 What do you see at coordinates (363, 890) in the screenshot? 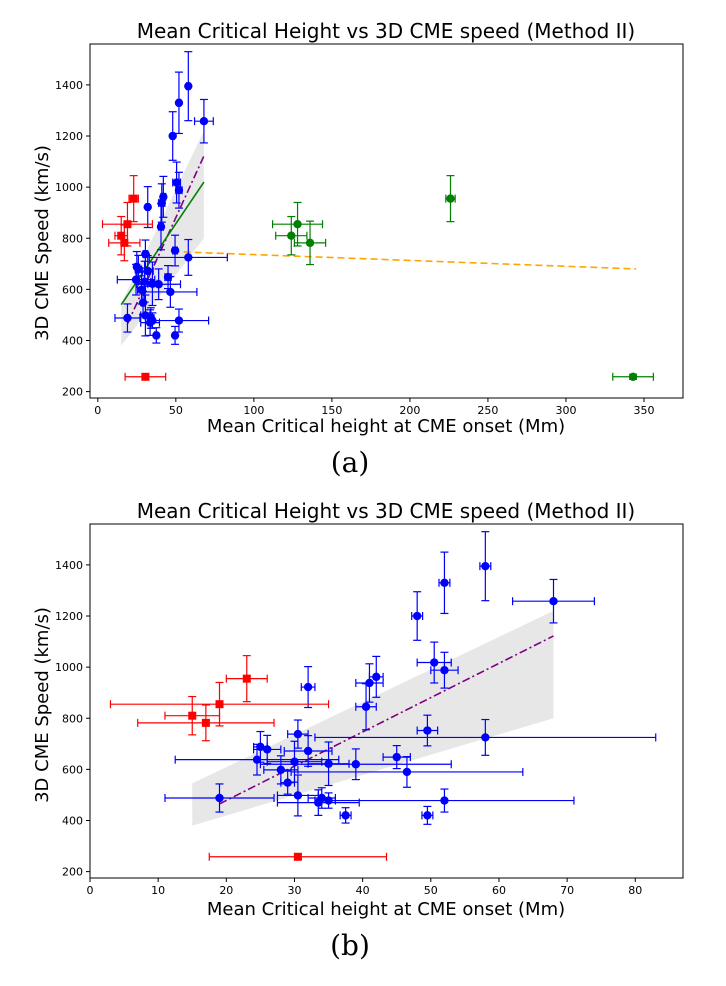
I see `x-tick-label: 40` at bounding box center [363, 890].